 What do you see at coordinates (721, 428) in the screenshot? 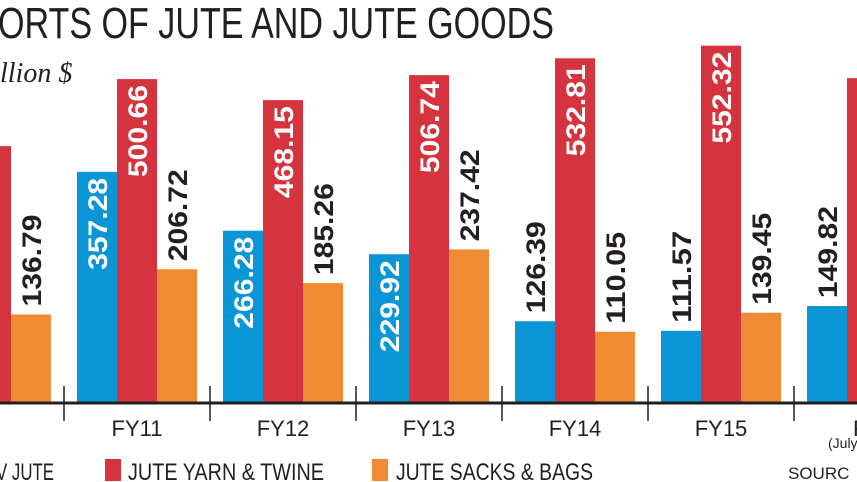
I see `category-label: FY15` at bounding box center [721, 428].